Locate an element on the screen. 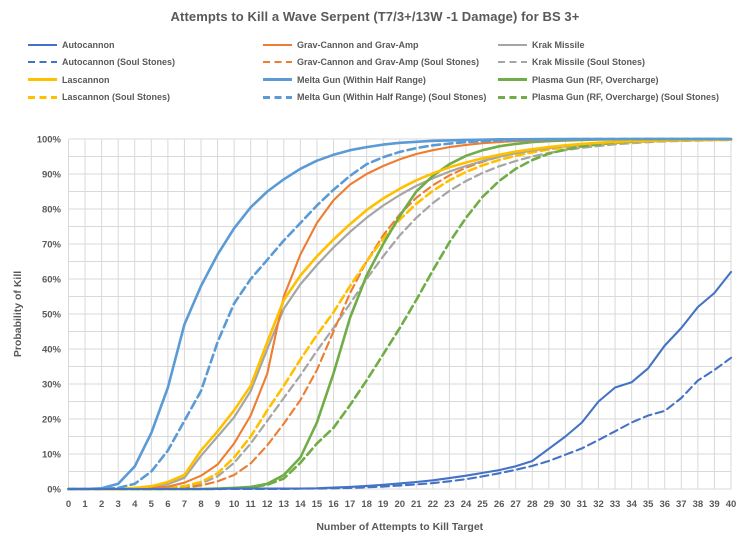 The width and height of the screenshot is (750, 544). legend-label: Plasma Gun (RF, Overcharge) is located at coordinates (595, 79).